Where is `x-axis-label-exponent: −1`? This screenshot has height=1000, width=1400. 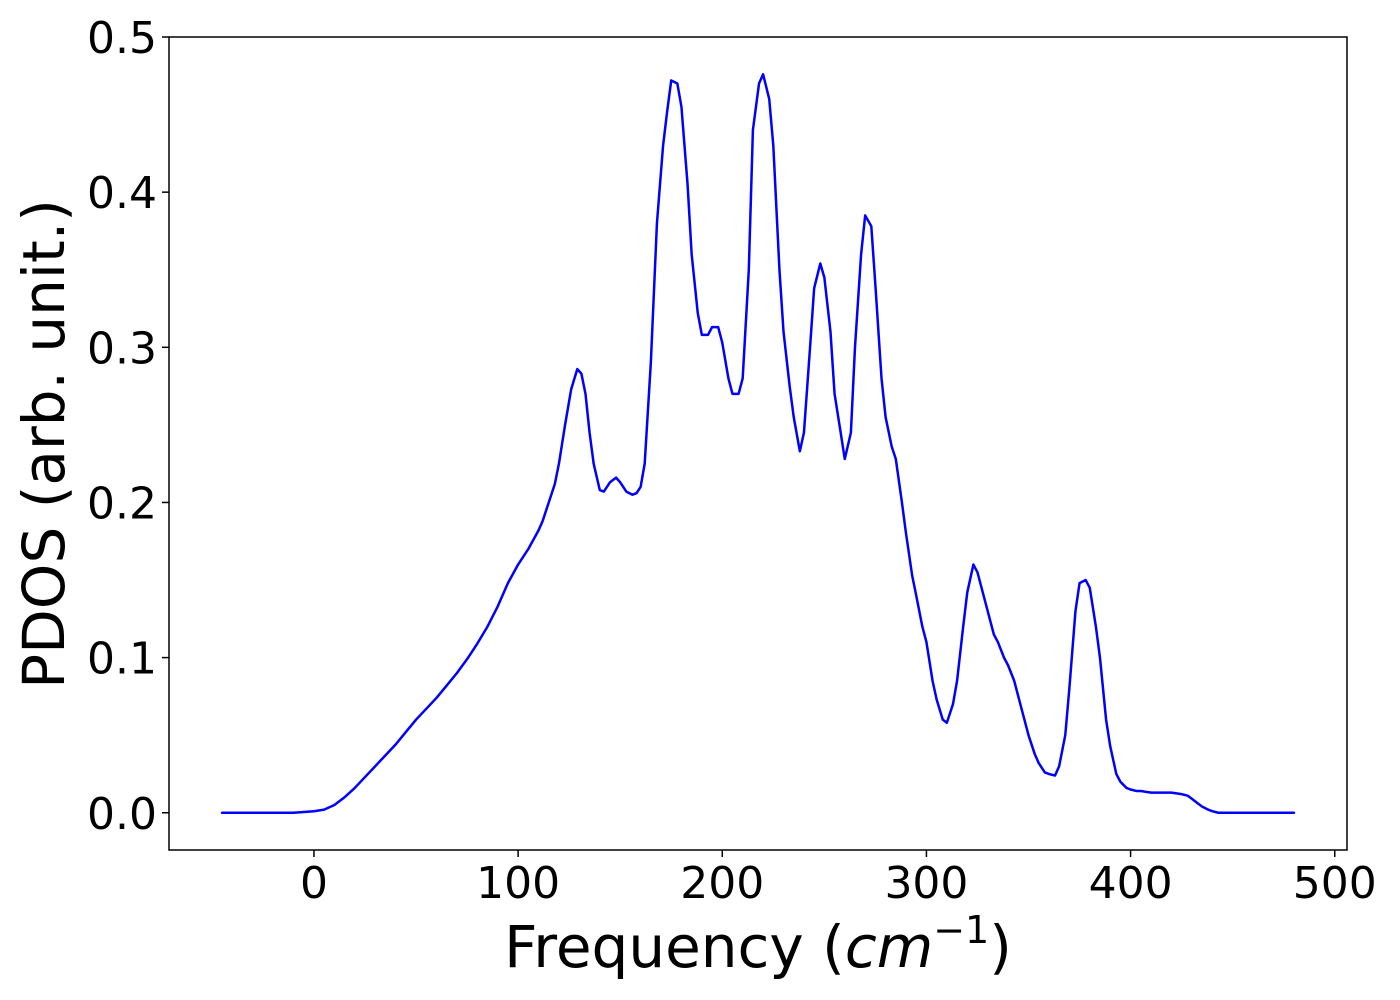 x-axis-label-exponent: −1 is located at coordinates (961, 930).